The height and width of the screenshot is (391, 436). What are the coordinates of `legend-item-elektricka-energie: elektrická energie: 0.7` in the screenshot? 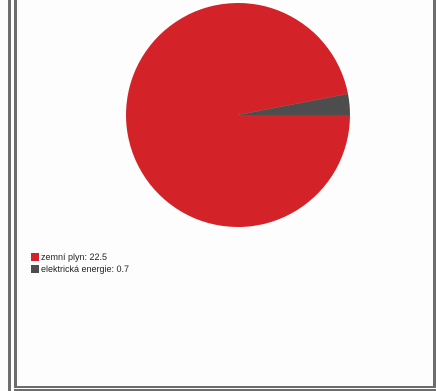 It's located at (80, 269).